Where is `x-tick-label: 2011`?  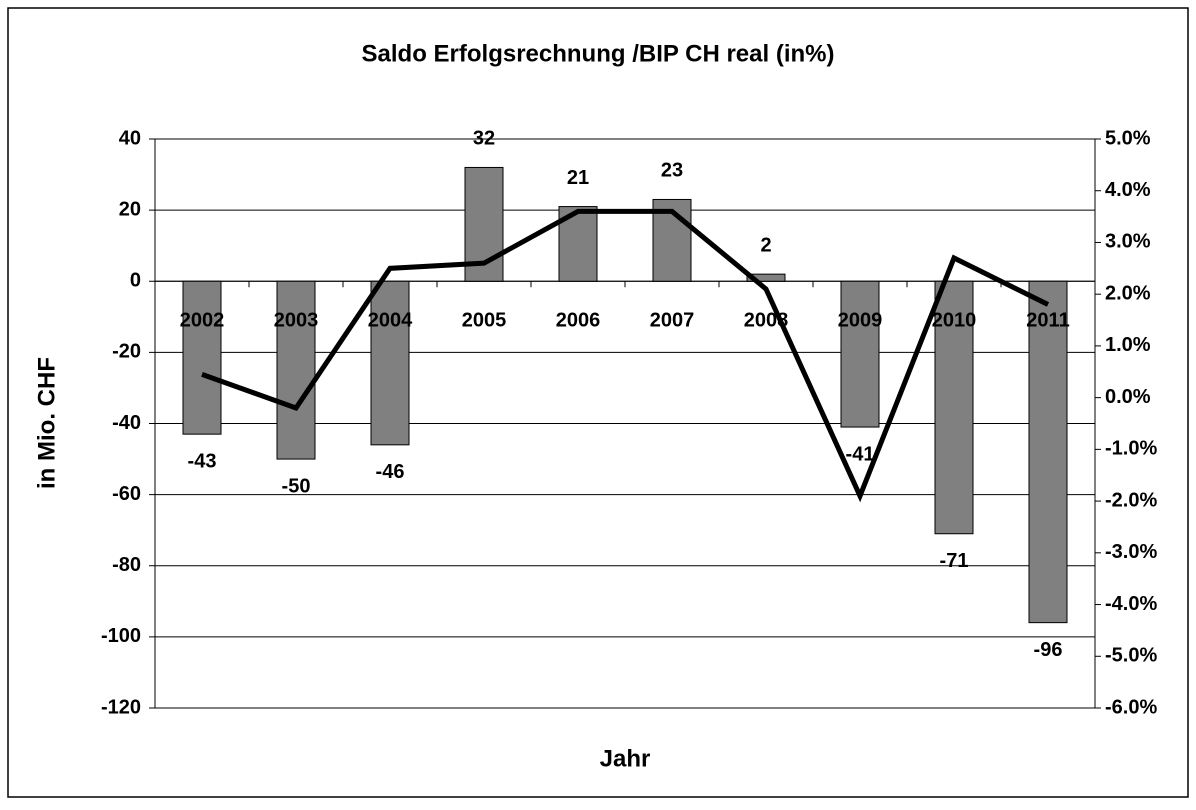
x-tick-label: 2011 is located at coordinates (1047, 321).